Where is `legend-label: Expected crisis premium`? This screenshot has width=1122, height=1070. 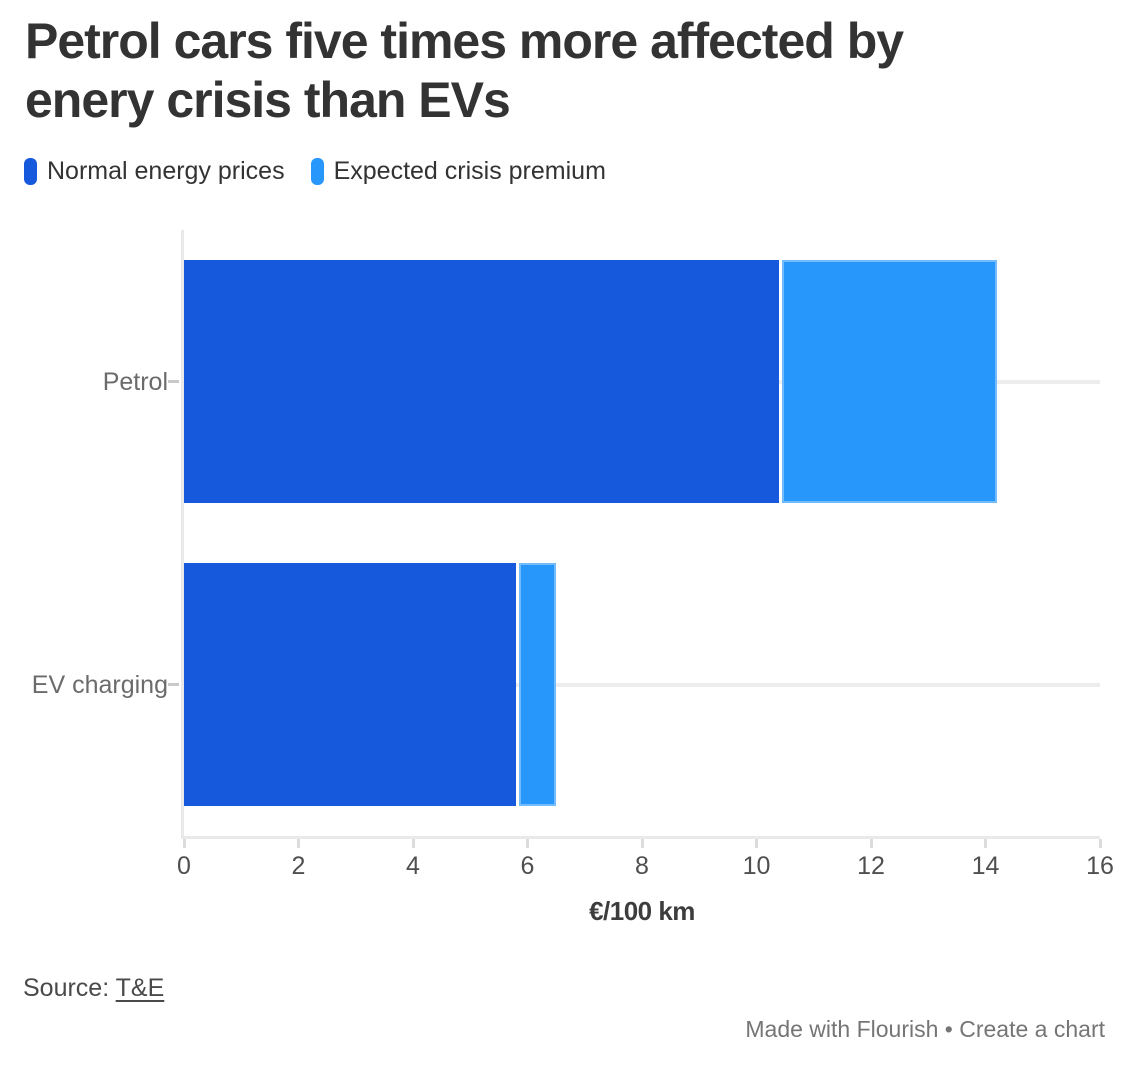
legend-label: Expected crisis premium is located at coordinates (469, 171).